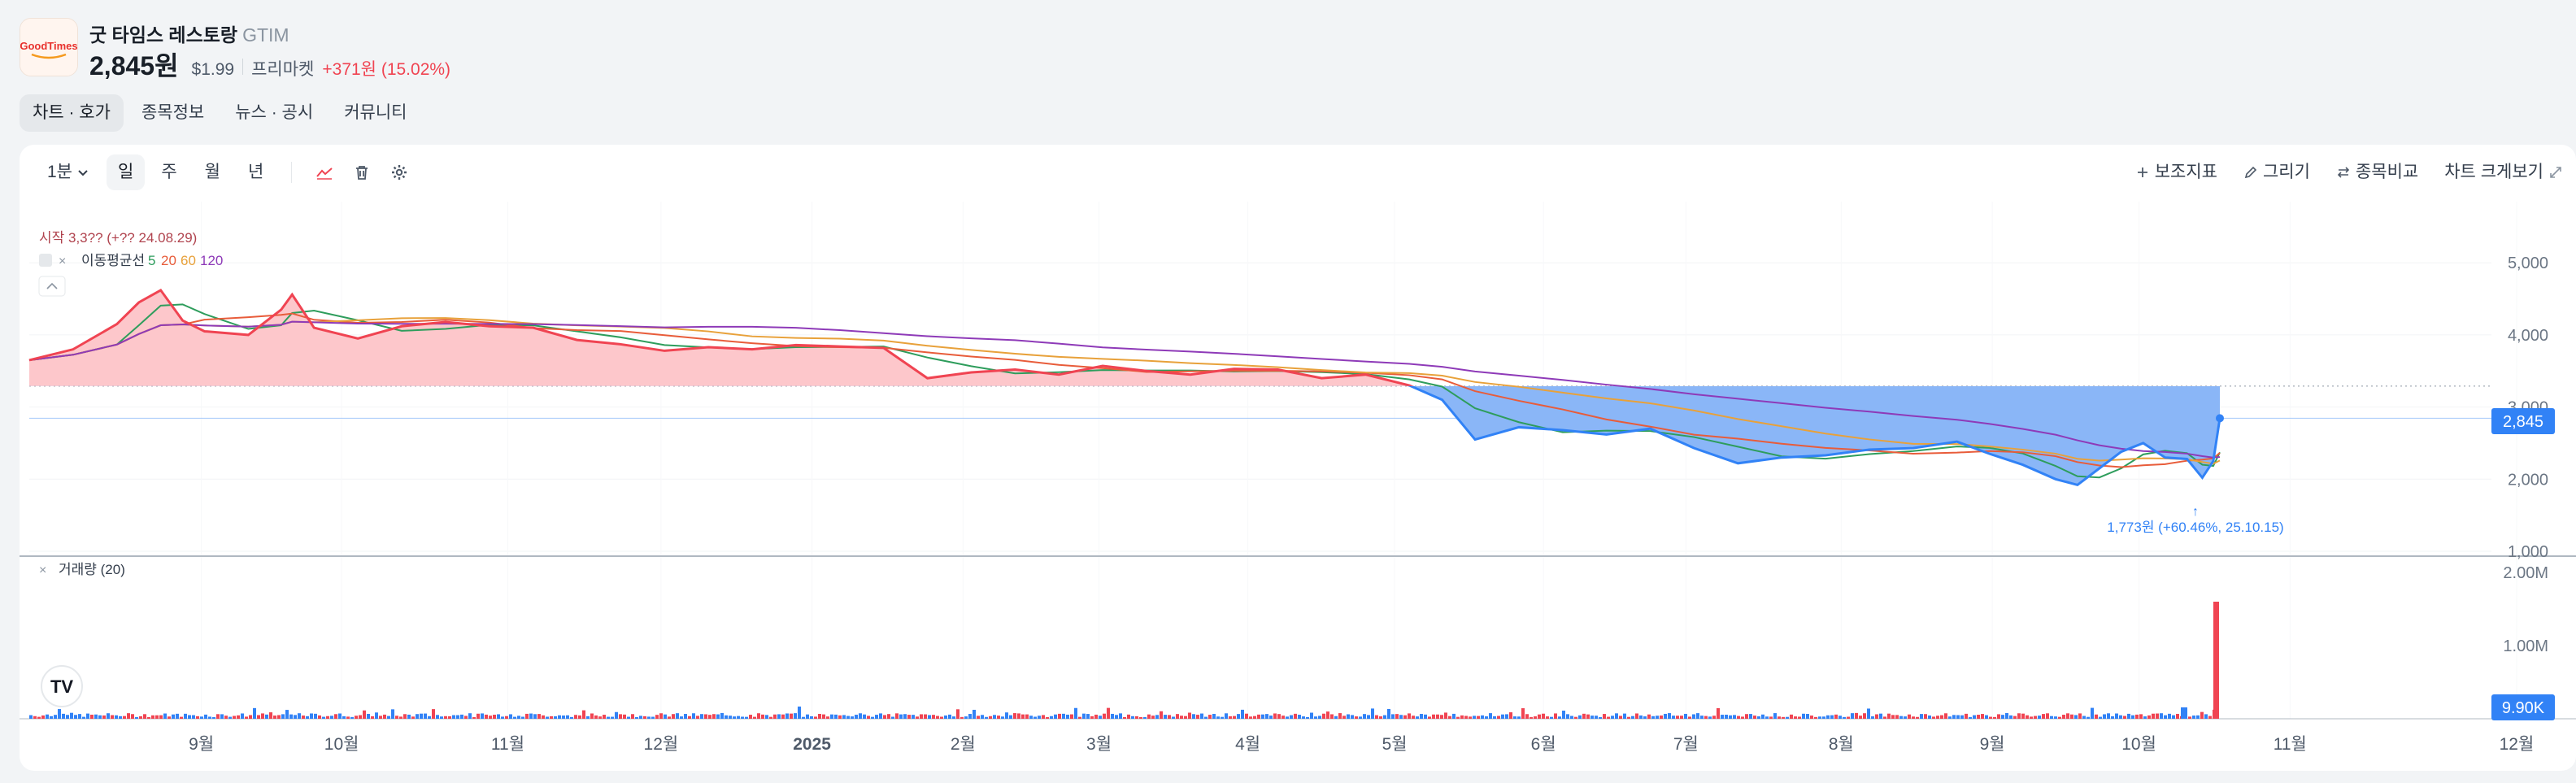 This screenshot has width=2576, height=783. What do you see at coordinates (362, 172) in the screenshot?
I see `delete-drawing-button` at bounding box center [362, 172].